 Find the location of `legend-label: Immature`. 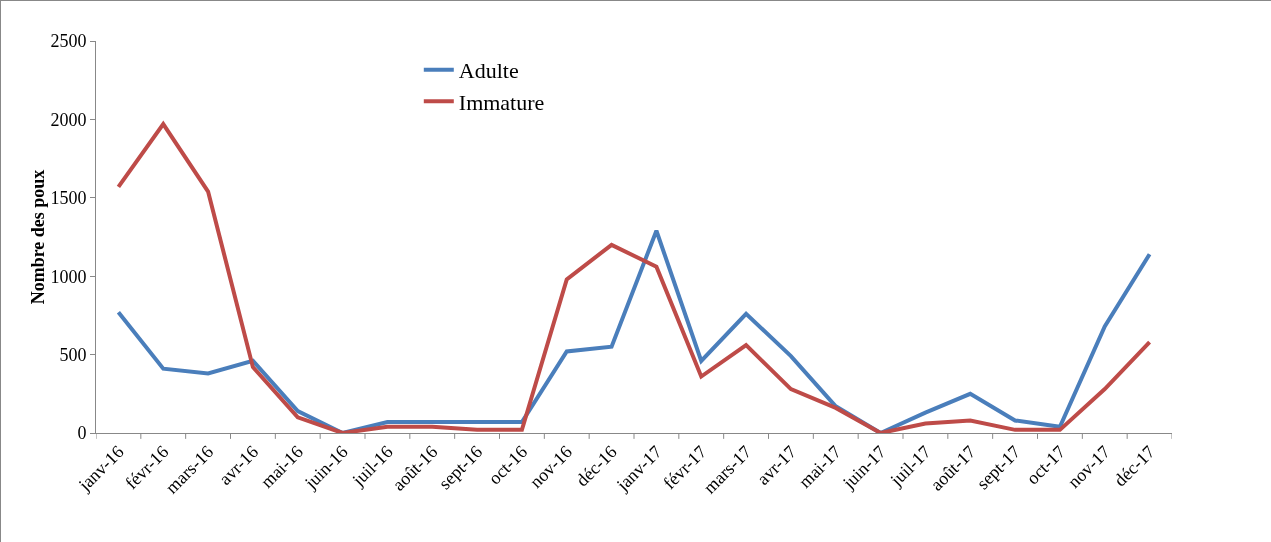

legend-label: Immature is located at coordinates (501, 102).